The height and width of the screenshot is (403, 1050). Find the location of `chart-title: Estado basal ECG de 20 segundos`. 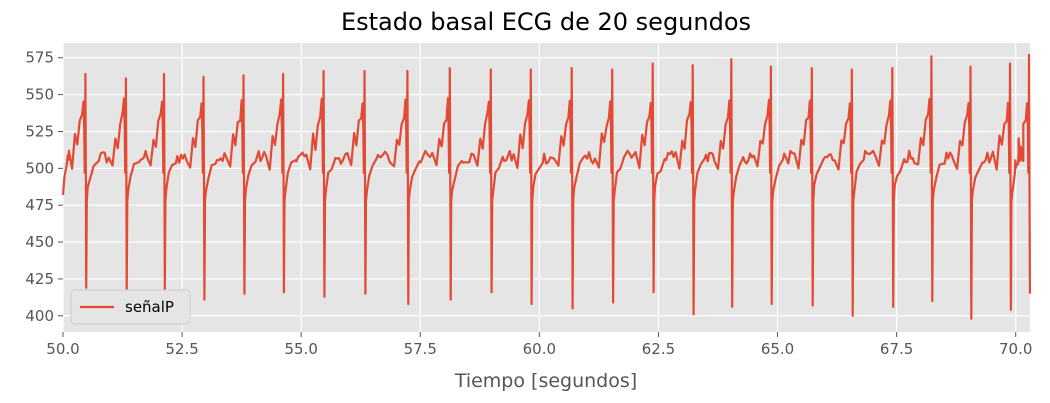

chart-title: Estado basal ECG de 20 segundos is located at coordinates (546, 22).